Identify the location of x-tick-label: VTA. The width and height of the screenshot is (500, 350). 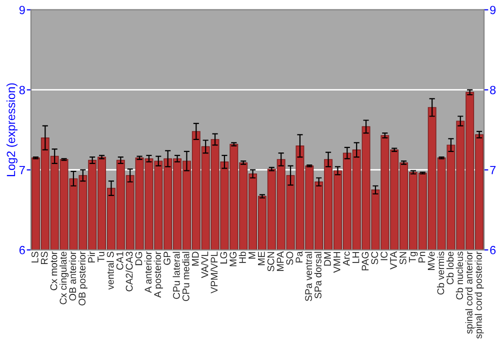
(393, 260).